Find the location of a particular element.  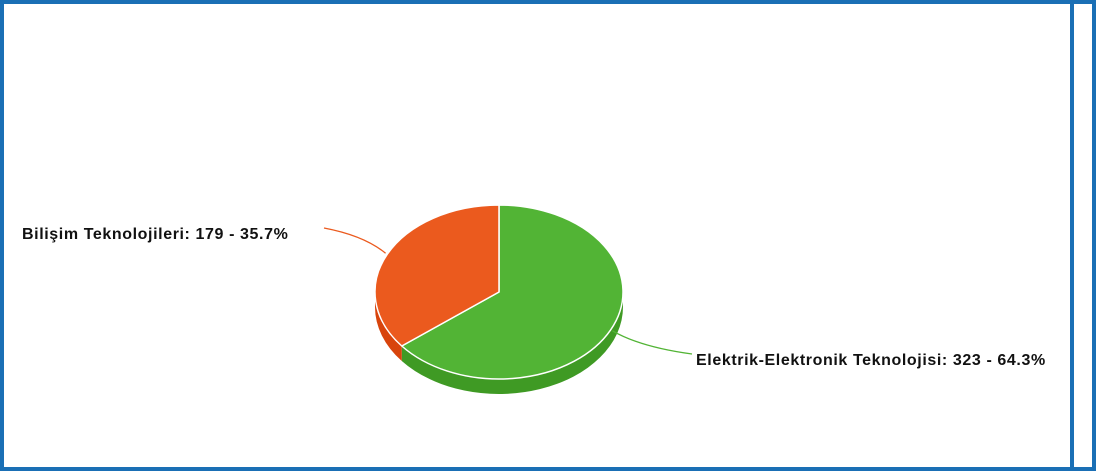

pie-slices is located at coordinates (499, 292).